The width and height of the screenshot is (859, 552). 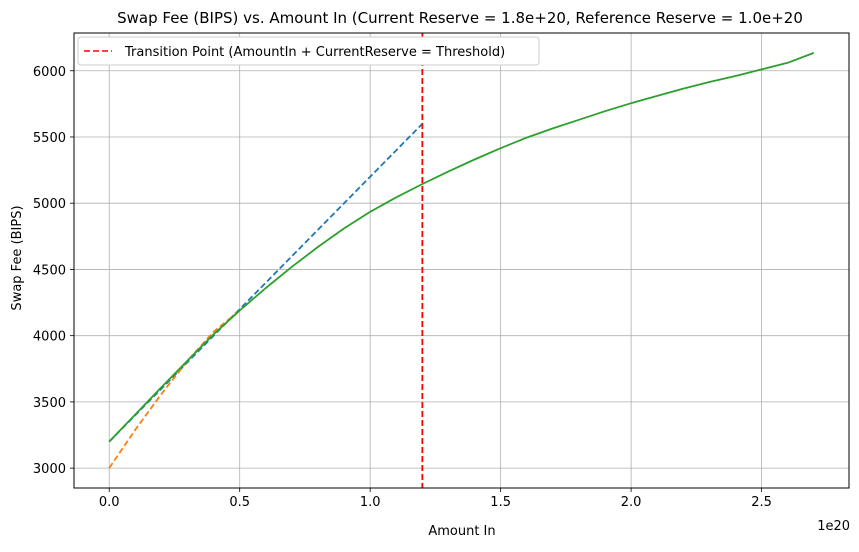 What do you see at coordinates (239, 502) in the screenshot?
I see `x-tick-label: 0.5` at bounding box center [239, 502].